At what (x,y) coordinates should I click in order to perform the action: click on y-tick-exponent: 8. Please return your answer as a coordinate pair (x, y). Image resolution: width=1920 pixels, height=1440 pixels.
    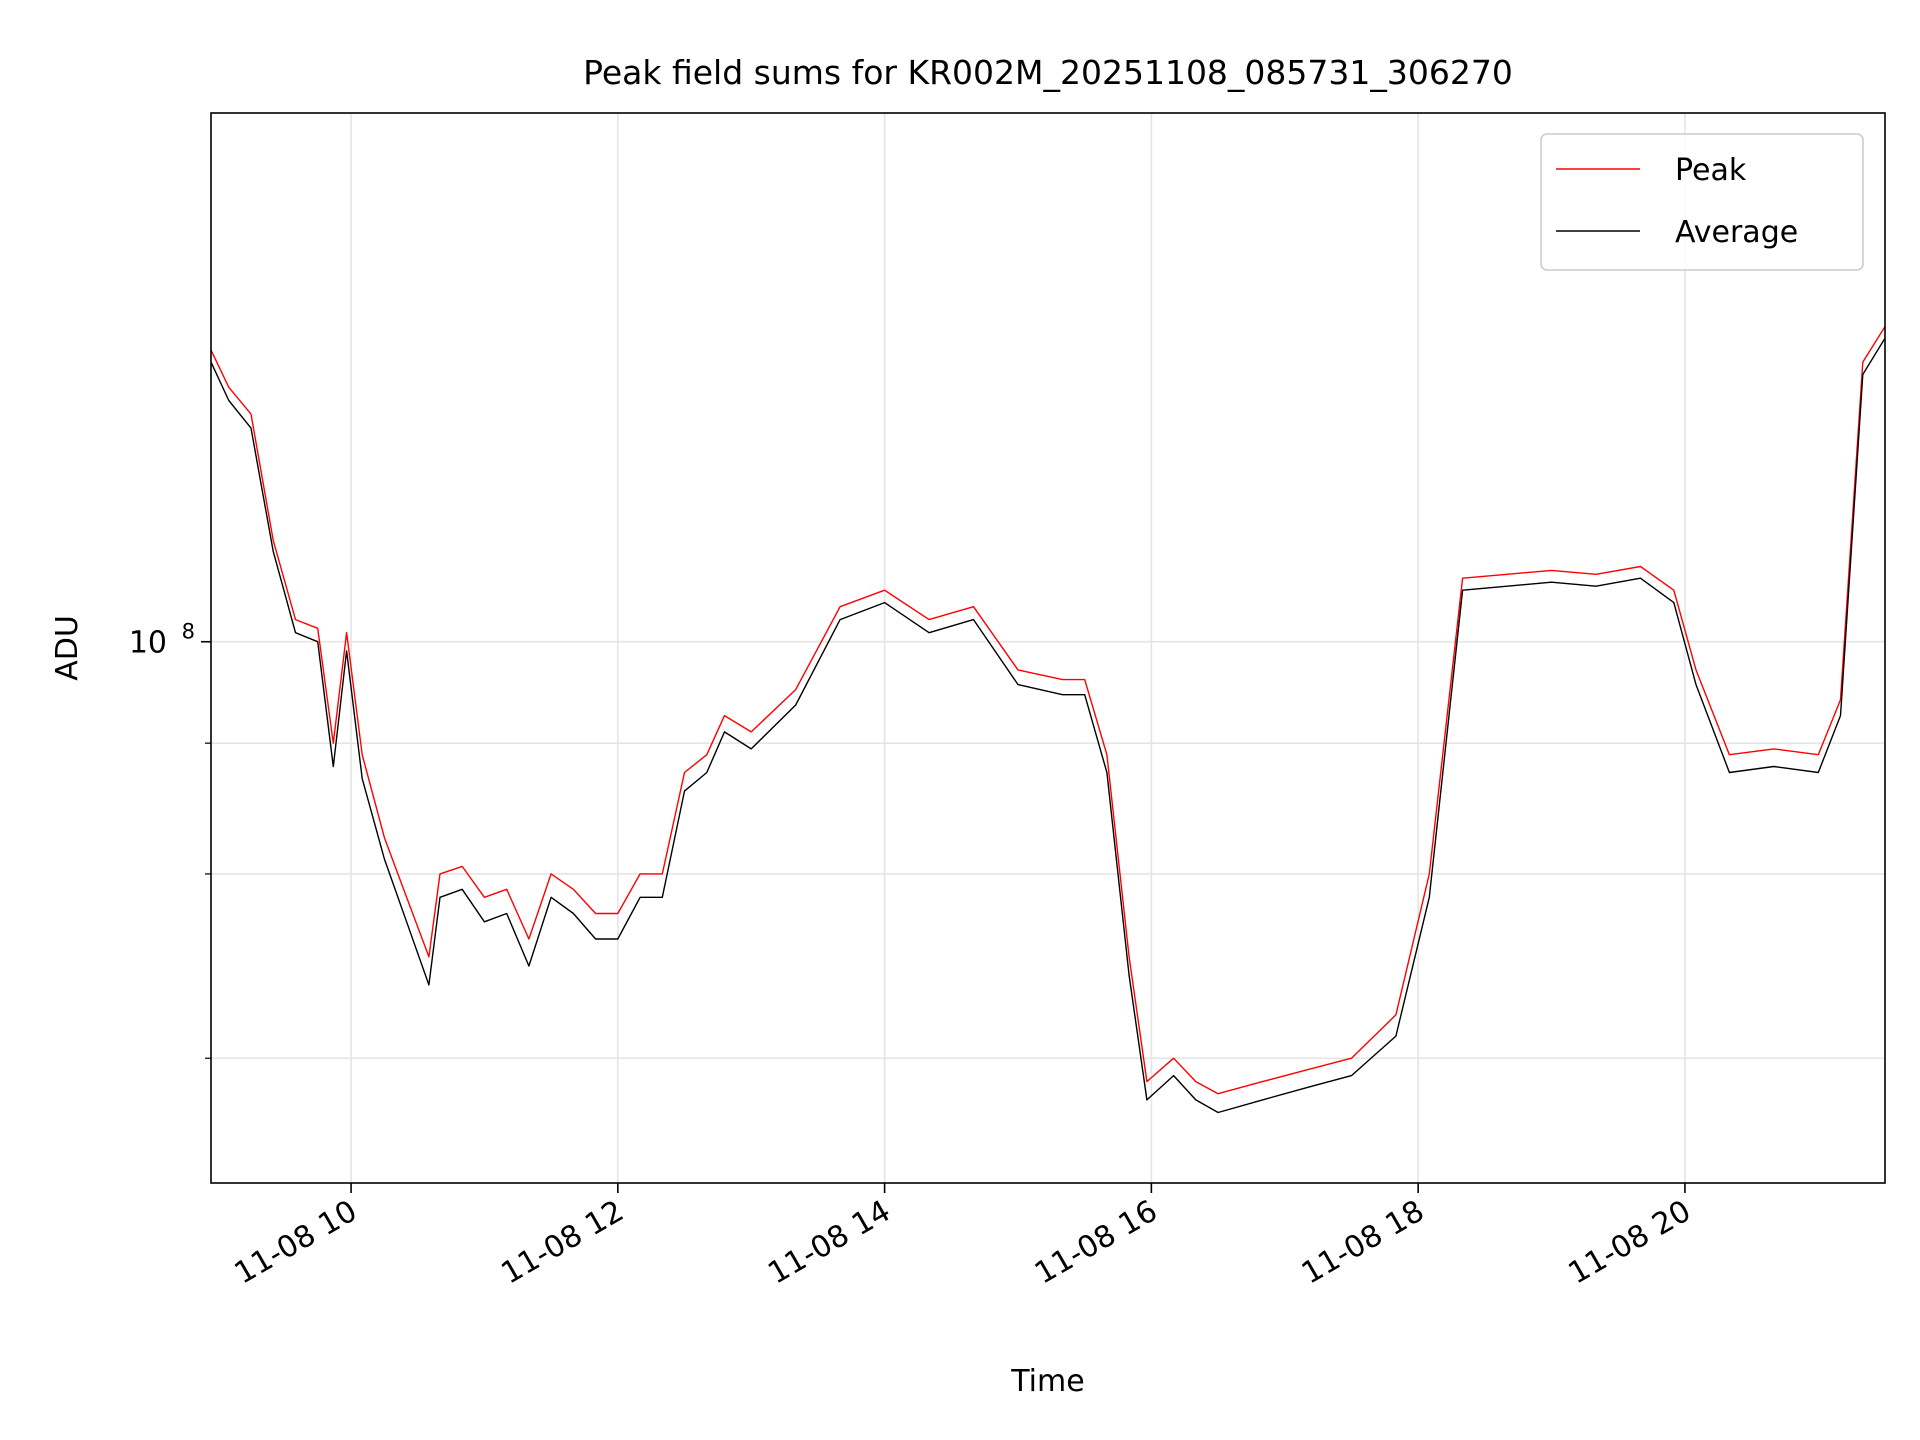
    Looking at the image, I should click on (188, 632).